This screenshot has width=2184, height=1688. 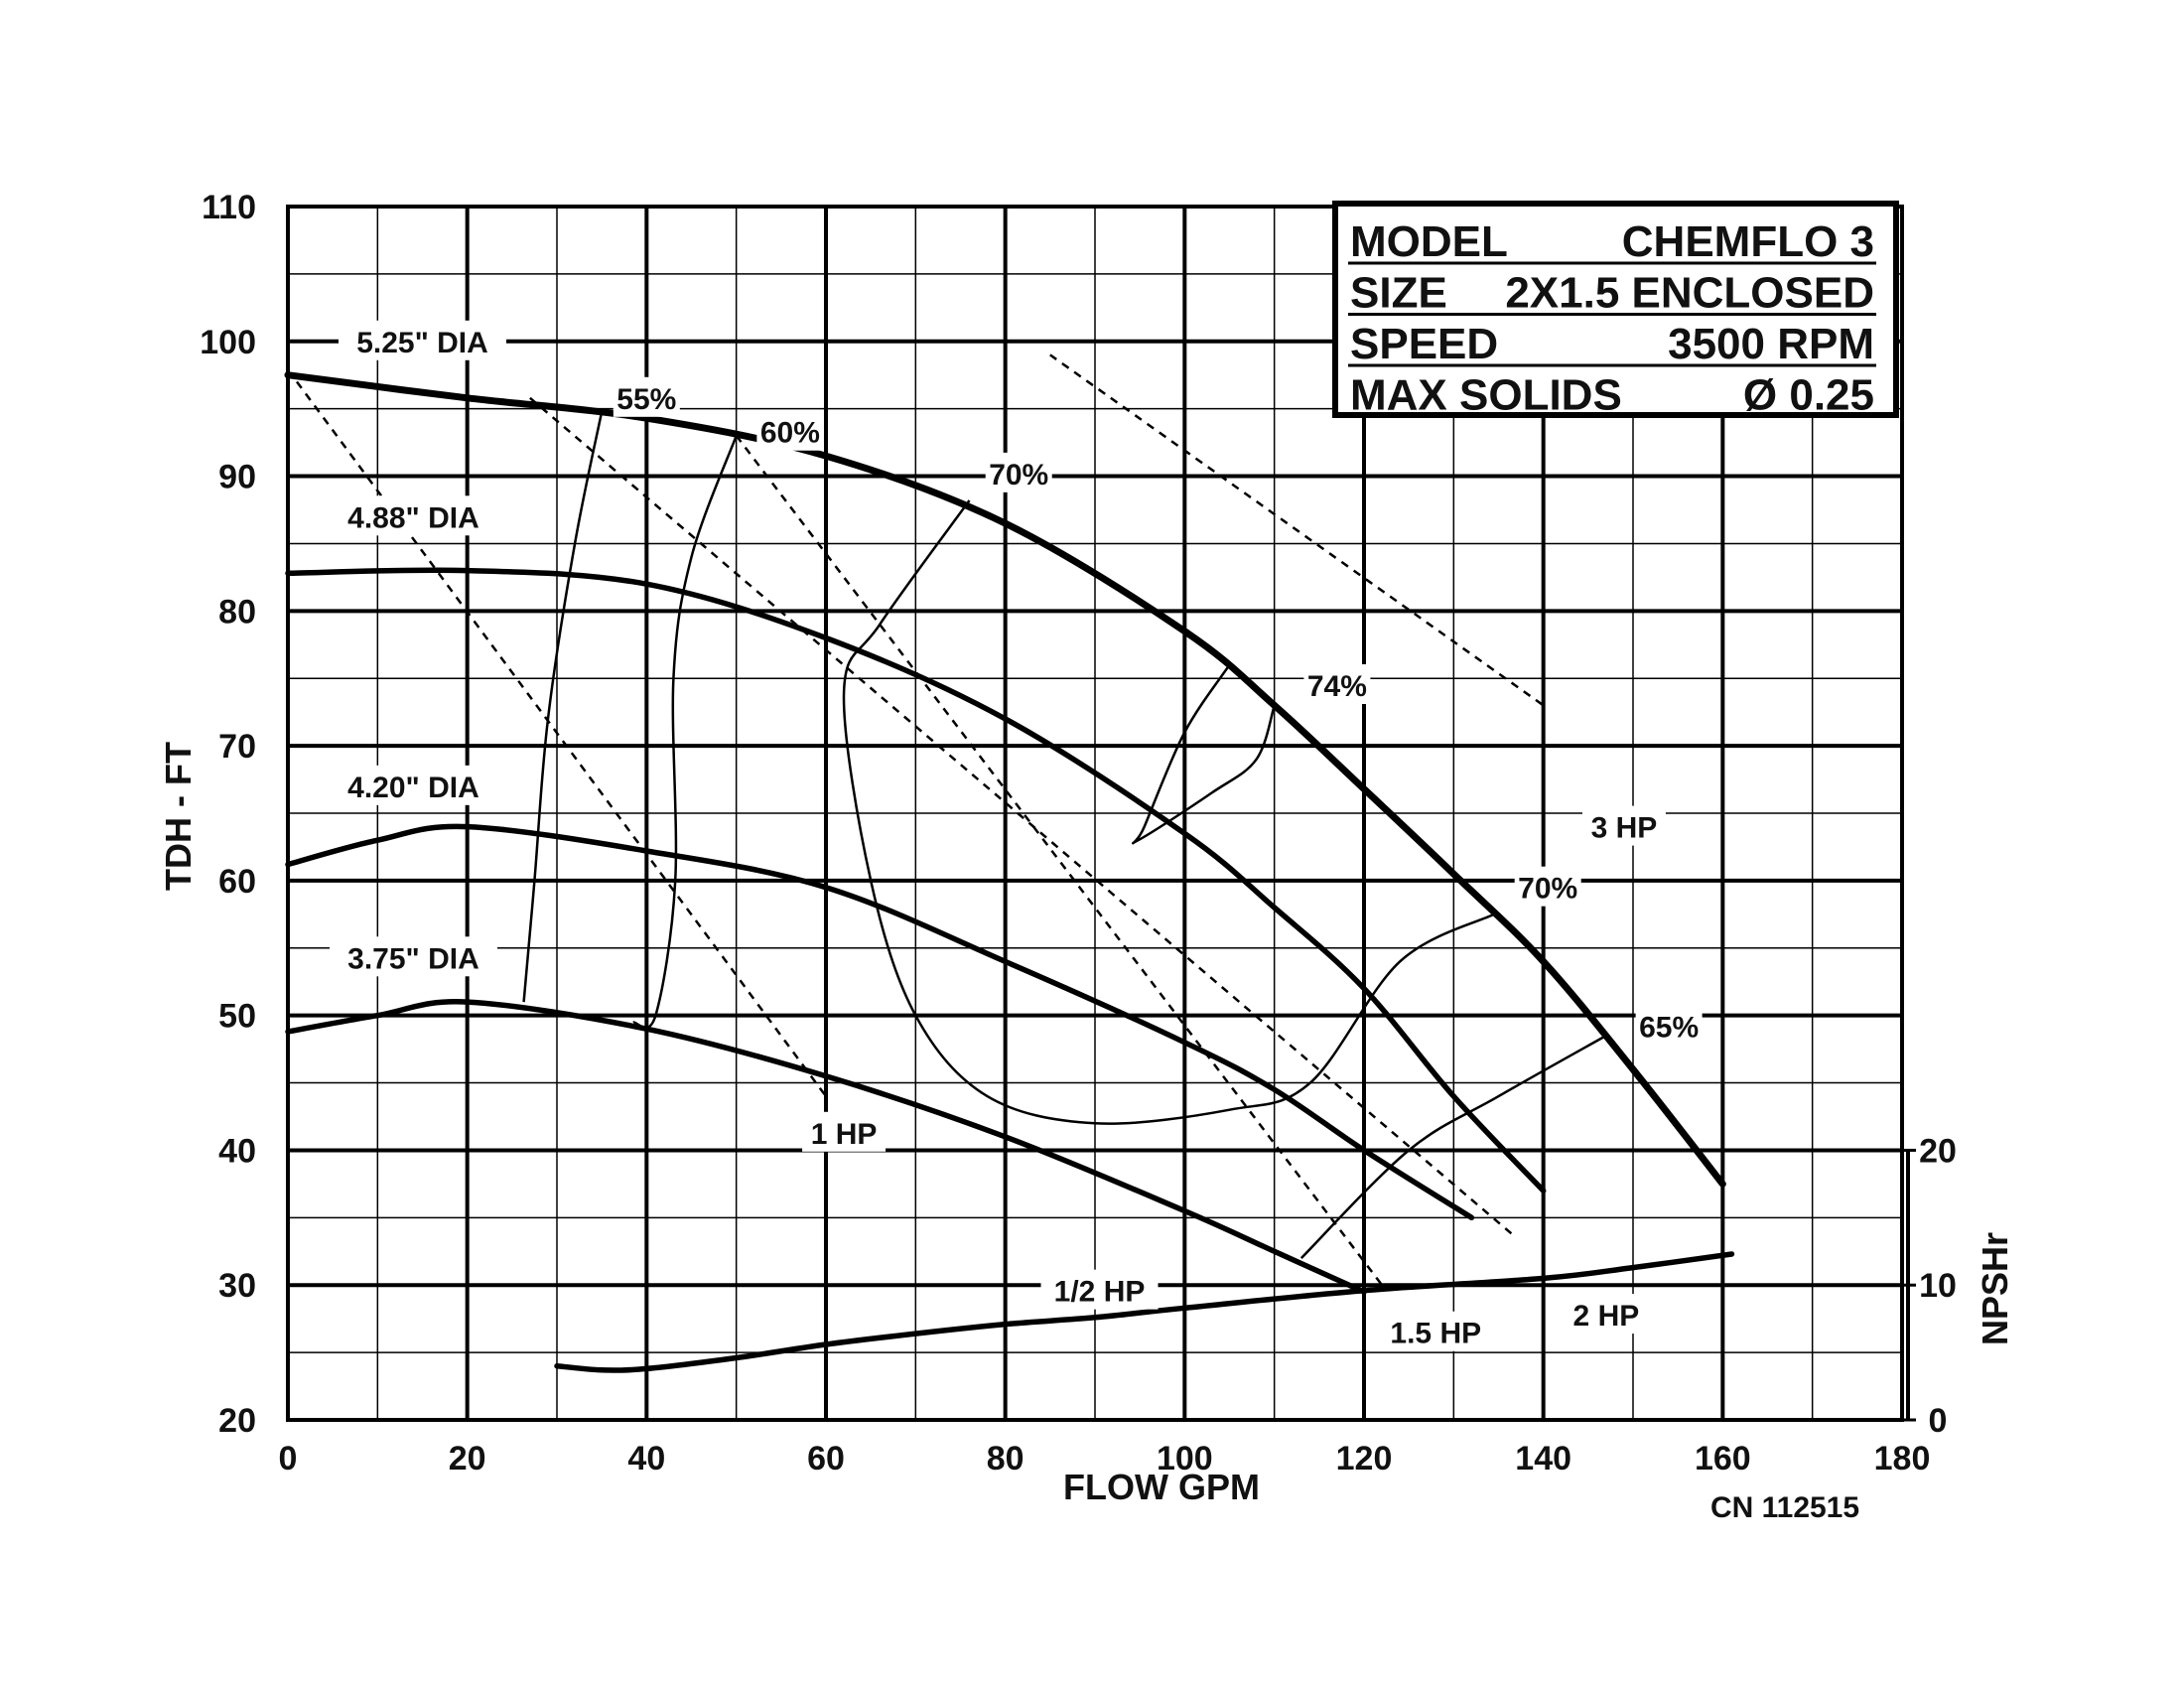 I want to click on npshr-tick-label: 20, so click(x=1938, y=1151).